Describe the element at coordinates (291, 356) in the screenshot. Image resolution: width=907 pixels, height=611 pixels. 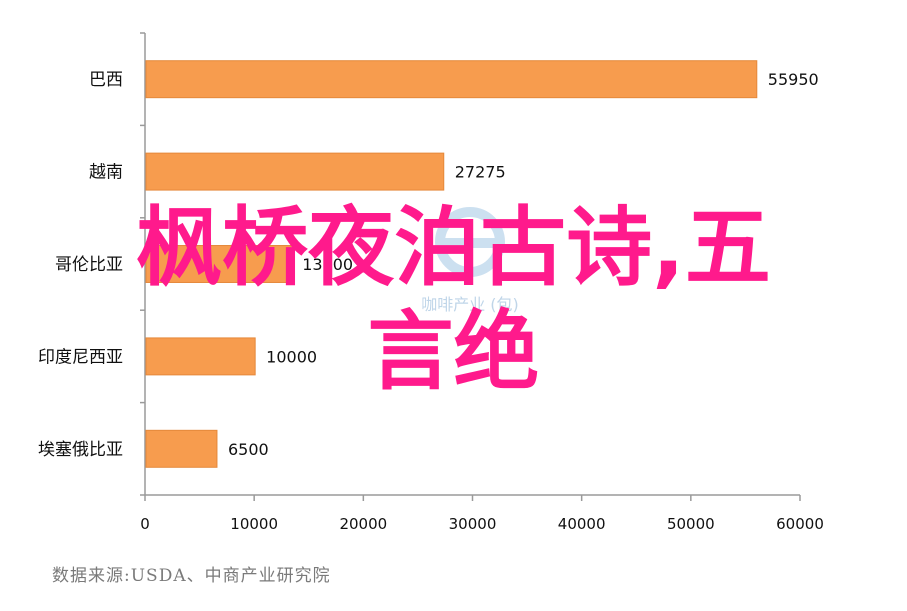
I see `data-label: 10000` at that location.